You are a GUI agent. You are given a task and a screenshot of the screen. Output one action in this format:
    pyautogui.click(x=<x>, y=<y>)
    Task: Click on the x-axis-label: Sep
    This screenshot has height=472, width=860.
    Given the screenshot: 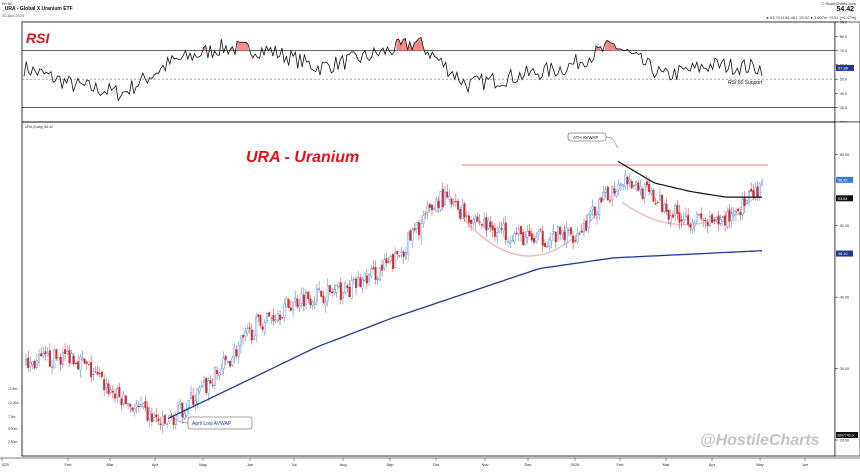 What is the action you would take?
    pyautogui.click(x=390, y=464)
    